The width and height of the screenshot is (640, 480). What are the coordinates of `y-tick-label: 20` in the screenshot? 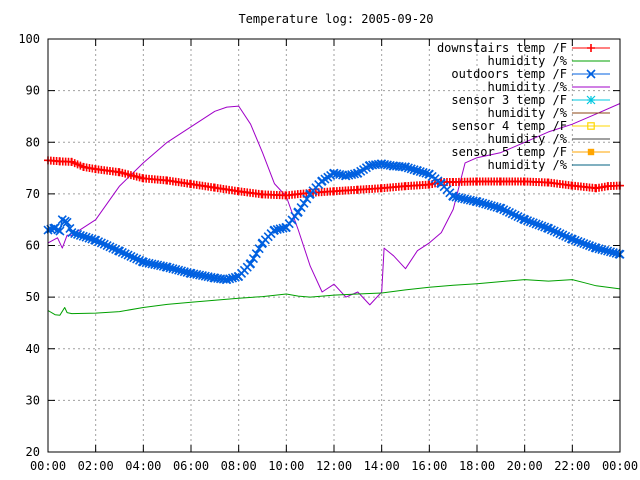 It's located at (33, 452).